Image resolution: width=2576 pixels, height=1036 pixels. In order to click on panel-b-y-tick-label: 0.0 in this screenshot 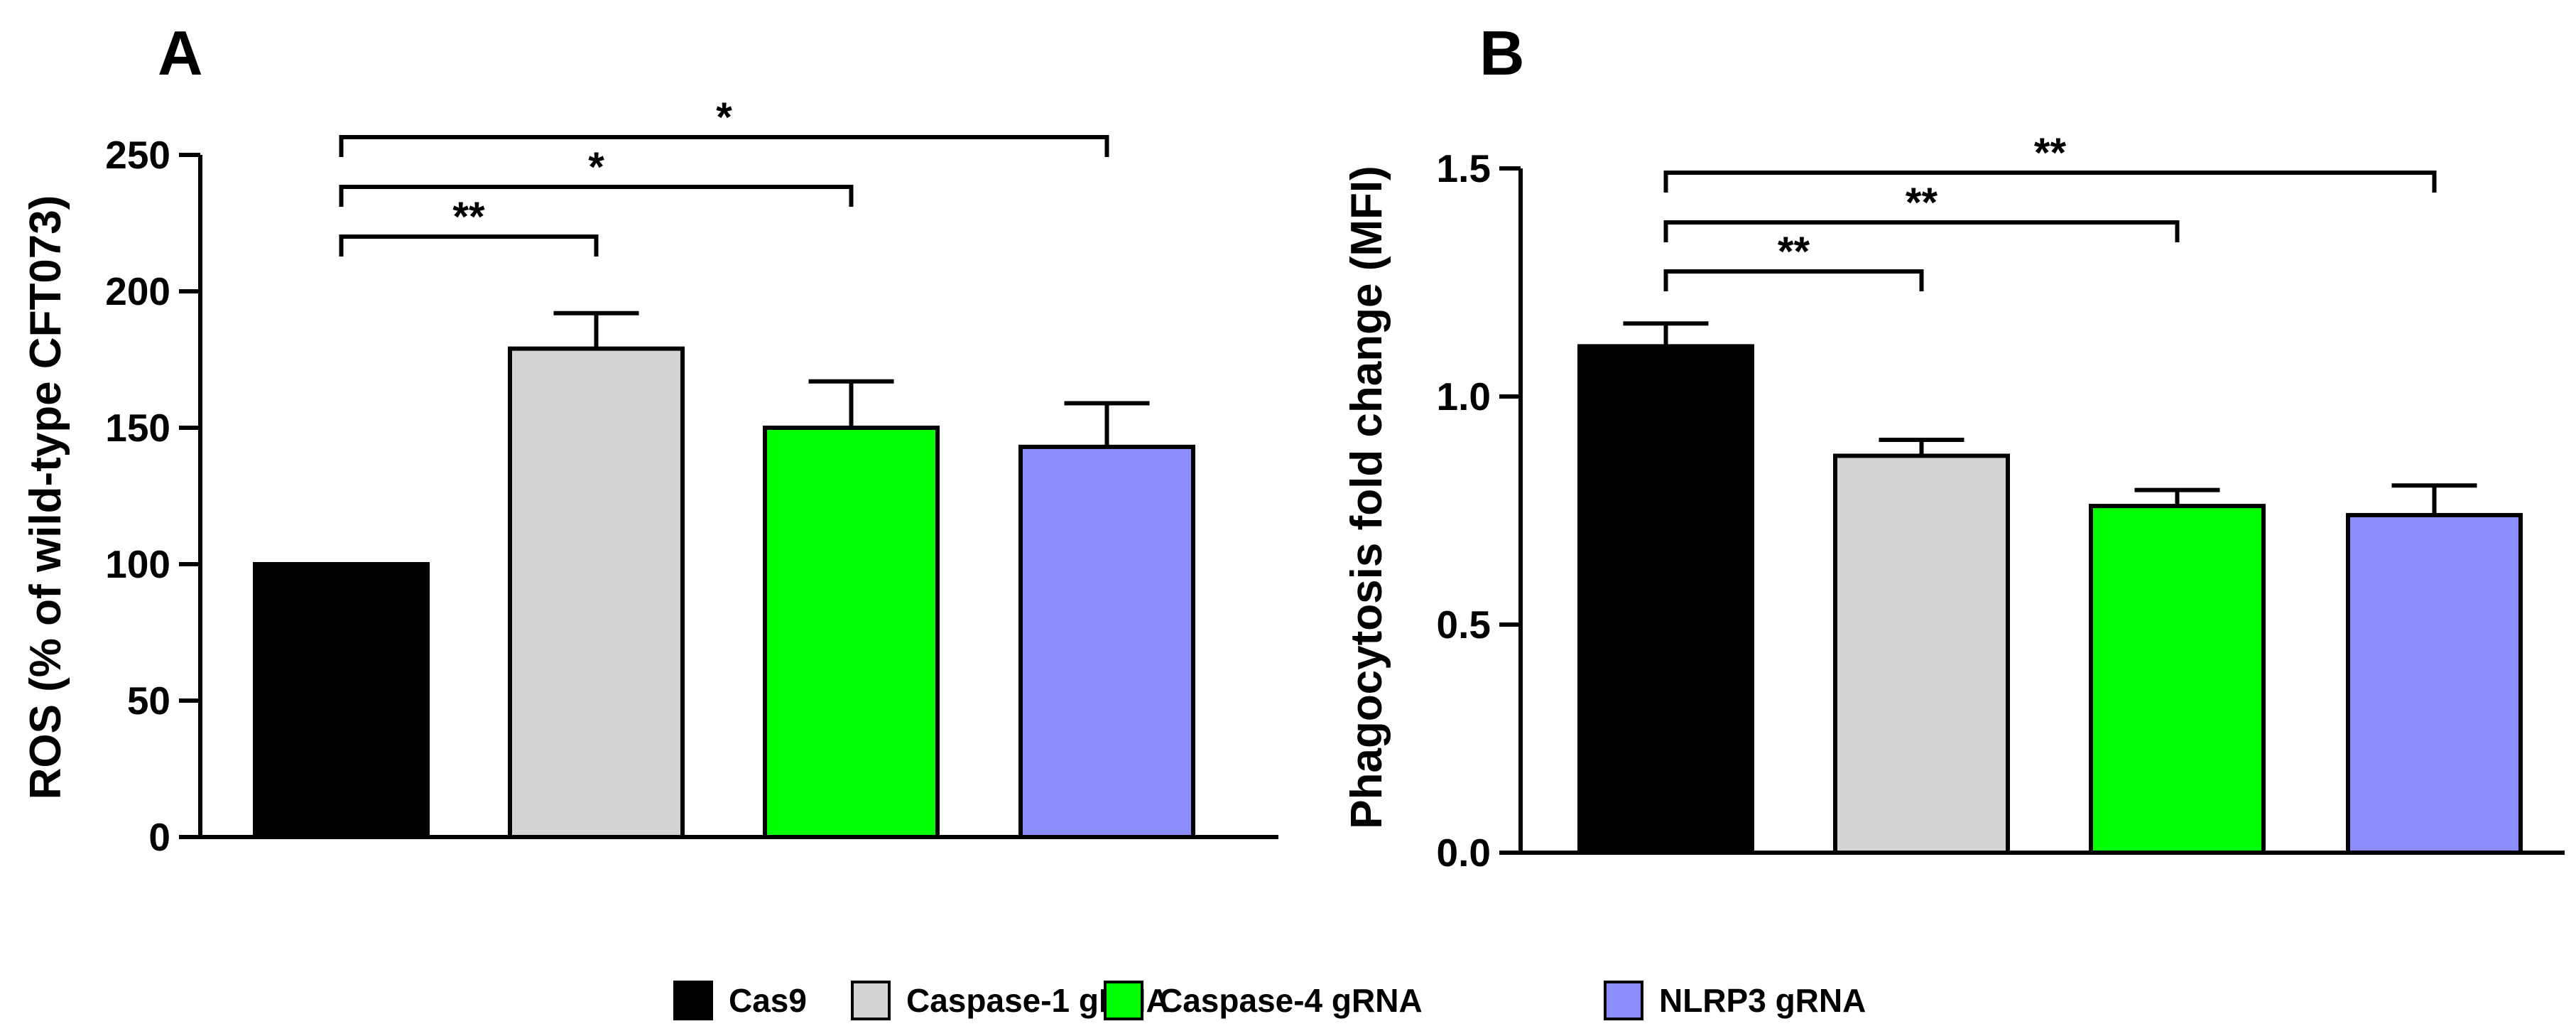, I will do `click(1464, 853)`.